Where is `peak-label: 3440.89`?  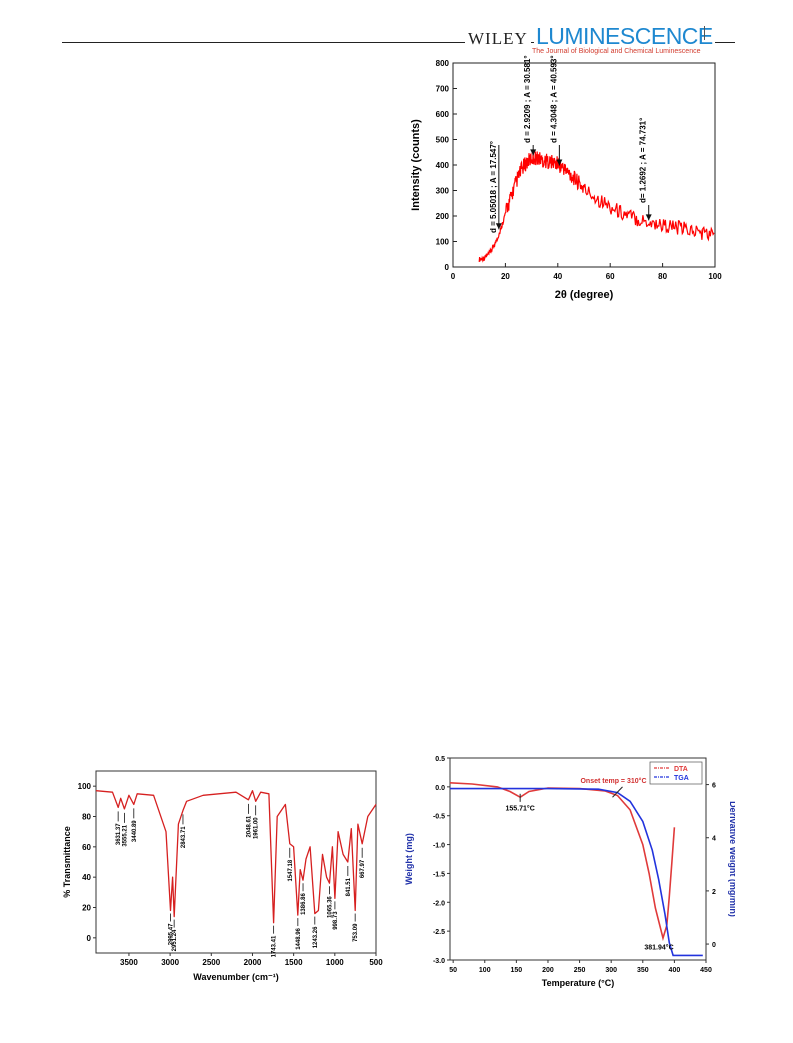
peak-label: 3440.89 is located at coordinates (135, 831).